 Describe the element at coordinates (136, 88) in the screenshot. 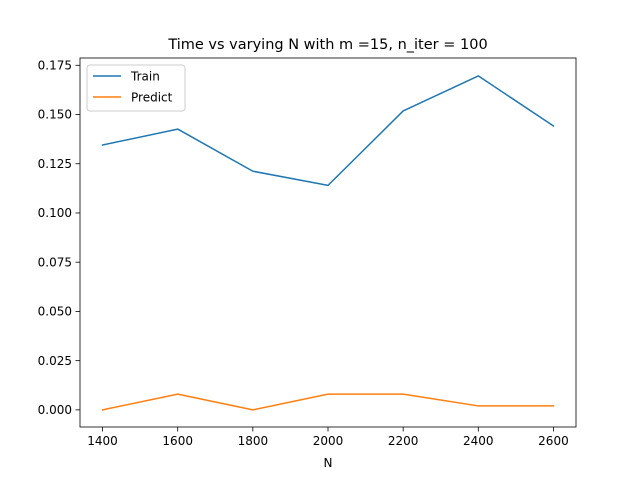

I see `legend: Train Predict` at that location.